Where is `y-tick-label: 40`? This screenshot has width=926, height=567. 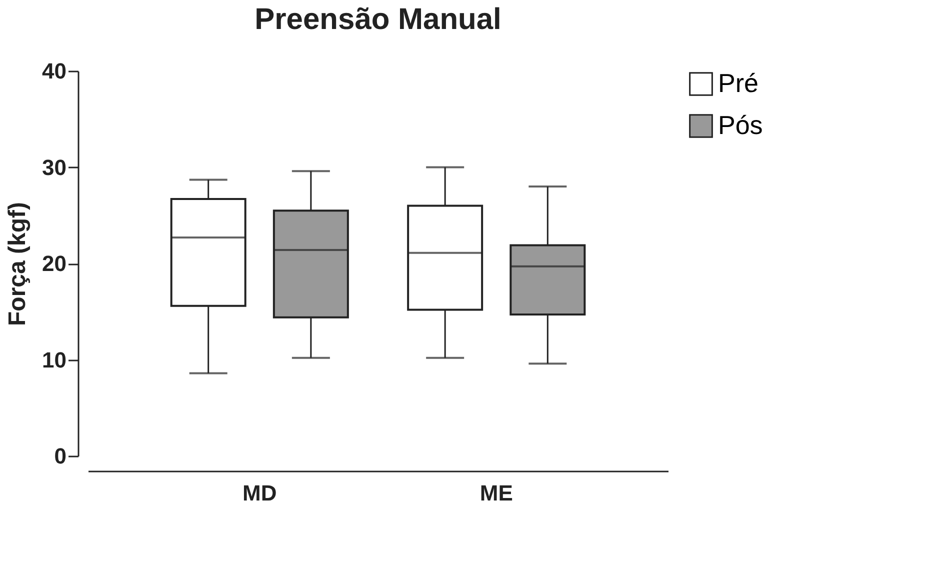 y-tick-label: 40 is located at coordinates (54, 71).